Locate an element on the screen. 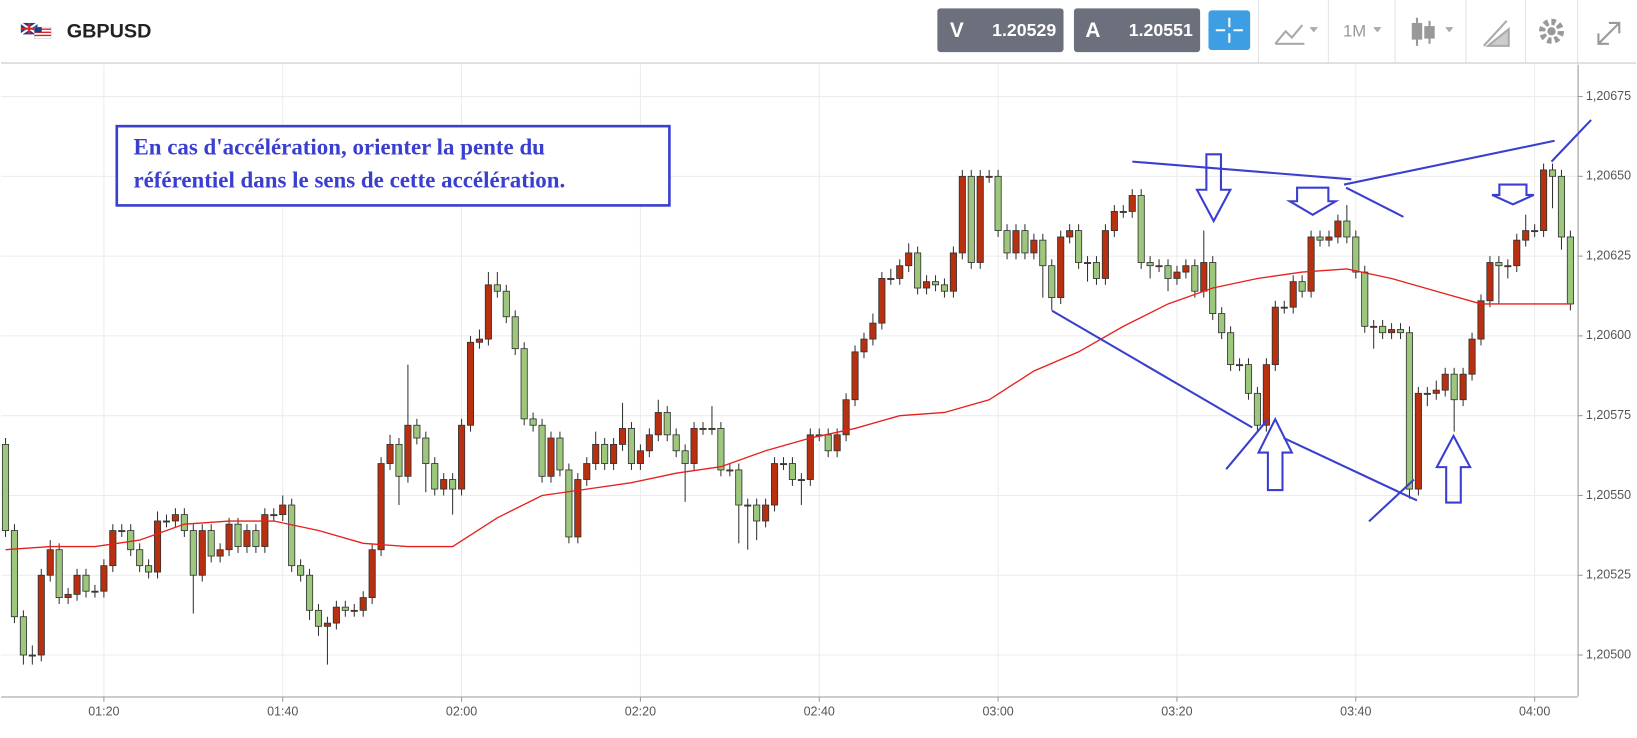 This screenshot has height=738, width=1637. dropdown-caret is located at coordinates (1313, 30).